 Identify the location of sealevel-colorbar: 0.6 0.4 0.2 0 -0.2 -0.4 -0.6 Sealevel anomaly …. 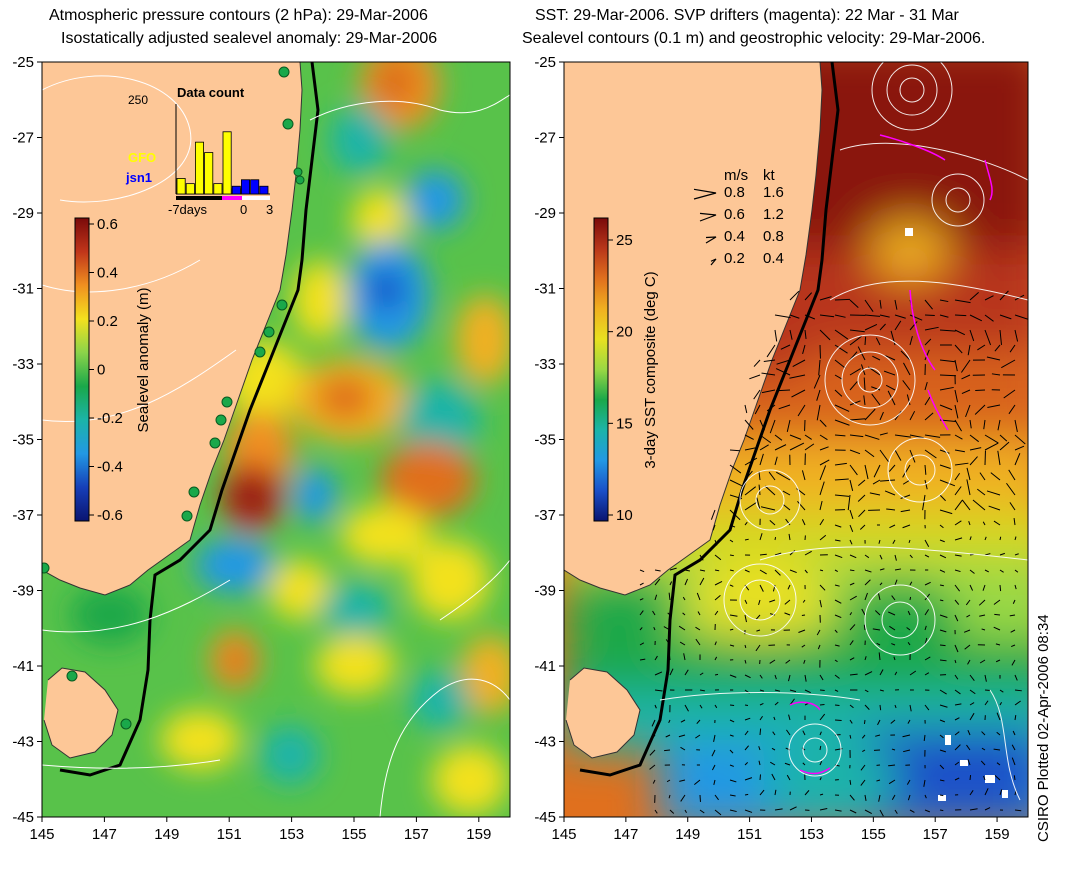
(113, 370).